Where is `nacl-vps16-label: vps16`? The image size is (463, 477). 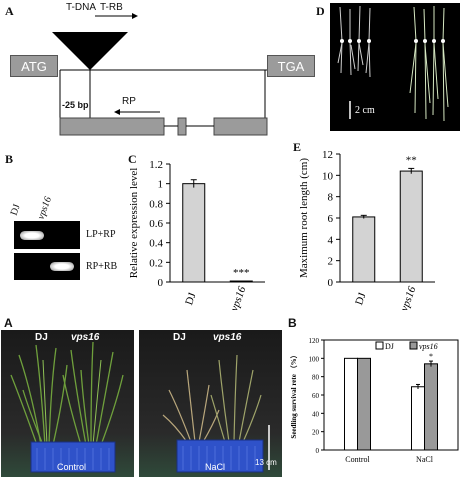
nacl-vps16-label: vps16 is located at coordinates (227, 337).